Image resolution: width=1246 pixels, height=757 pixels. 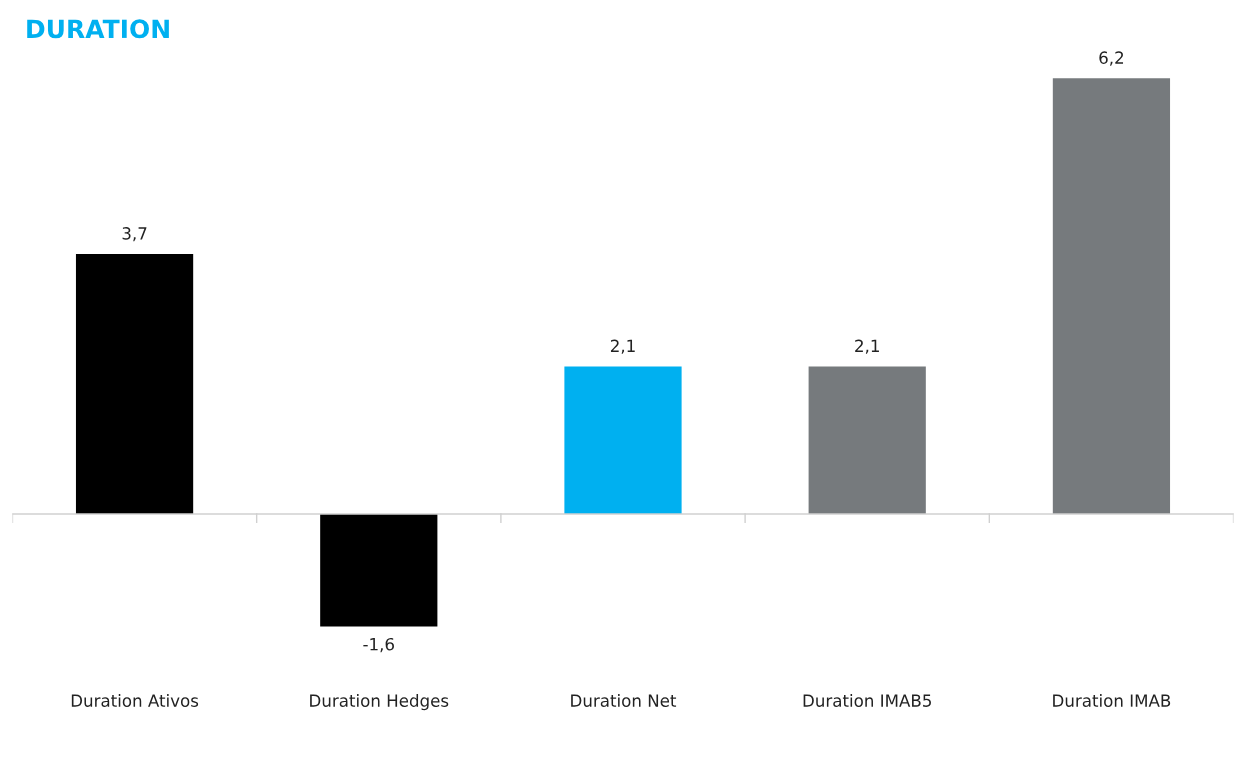 I want to click on x-tick-label: Duration Hedges, so click(x=379, y=702).